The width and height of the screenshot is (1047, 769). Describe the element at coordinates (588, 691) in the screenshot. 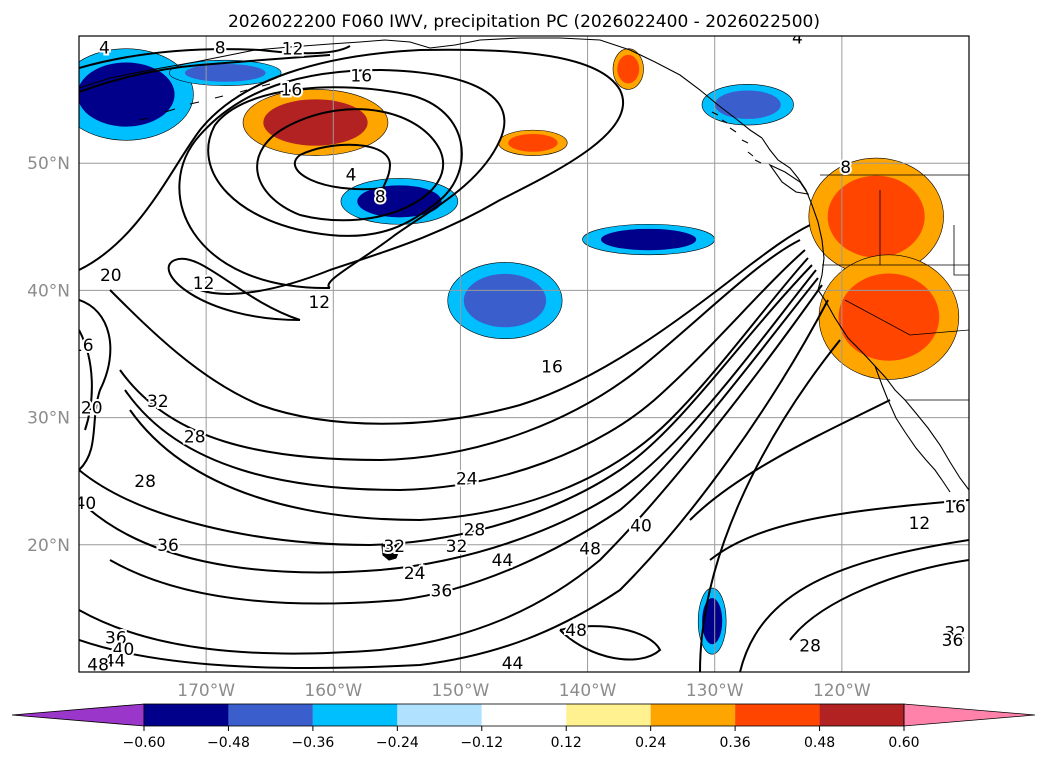

I see `lon-tick-label: 140°W` at that location.